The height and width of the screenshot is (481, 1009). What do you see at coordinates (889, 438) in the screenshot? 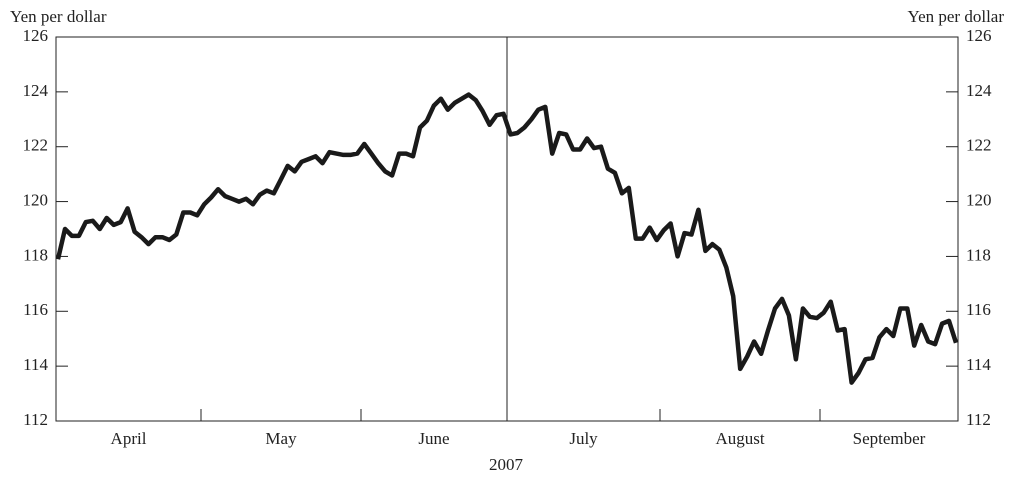
I see `x-tick-label: September` at bounding box center [889, 438].